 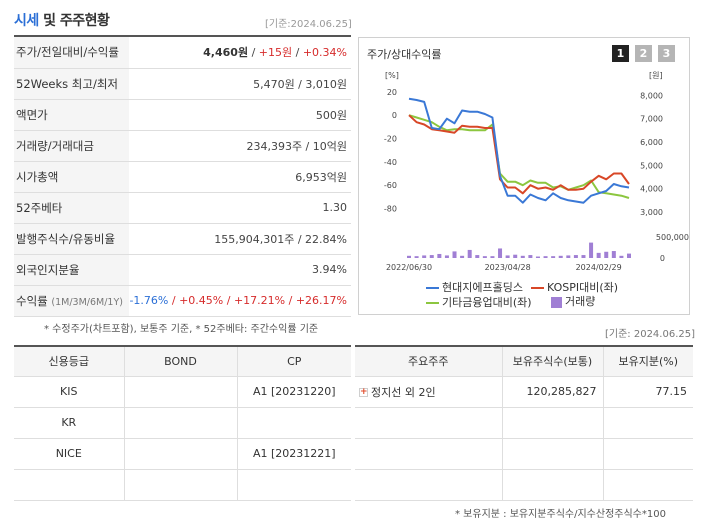 I want to click on footnote: * 보유지분 : 보유지분주식수/지수산정주식수*100, so click(x=560, y=514).